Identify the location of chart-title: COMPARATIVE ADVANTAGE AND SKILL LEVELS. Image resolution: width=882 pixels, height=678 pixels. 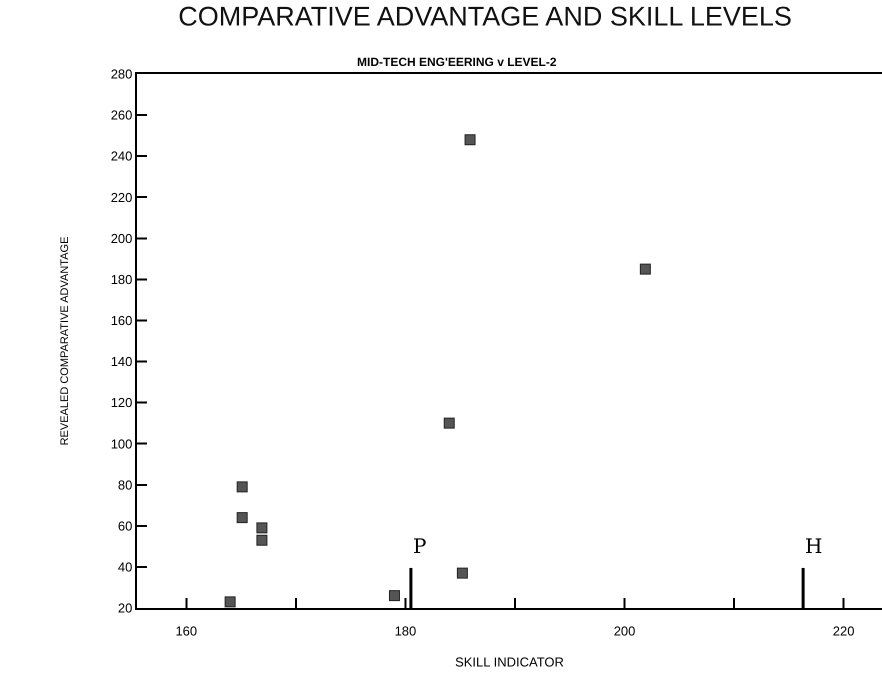
(485, 17).